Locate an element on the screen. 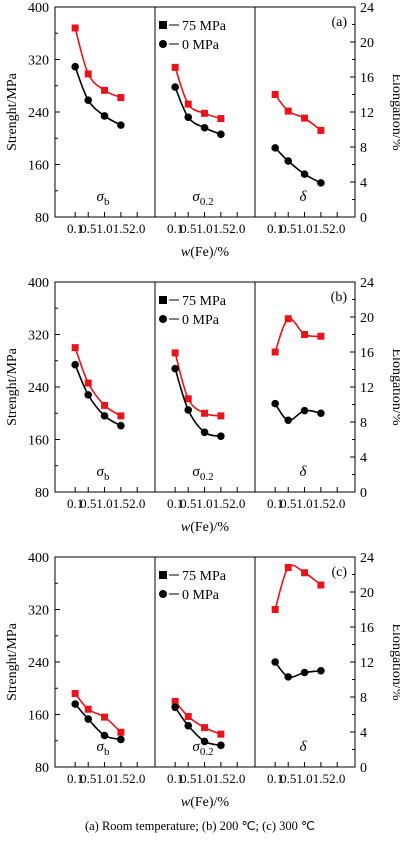  y-right-tick-label: 12 is located at coordinates (367, 113).